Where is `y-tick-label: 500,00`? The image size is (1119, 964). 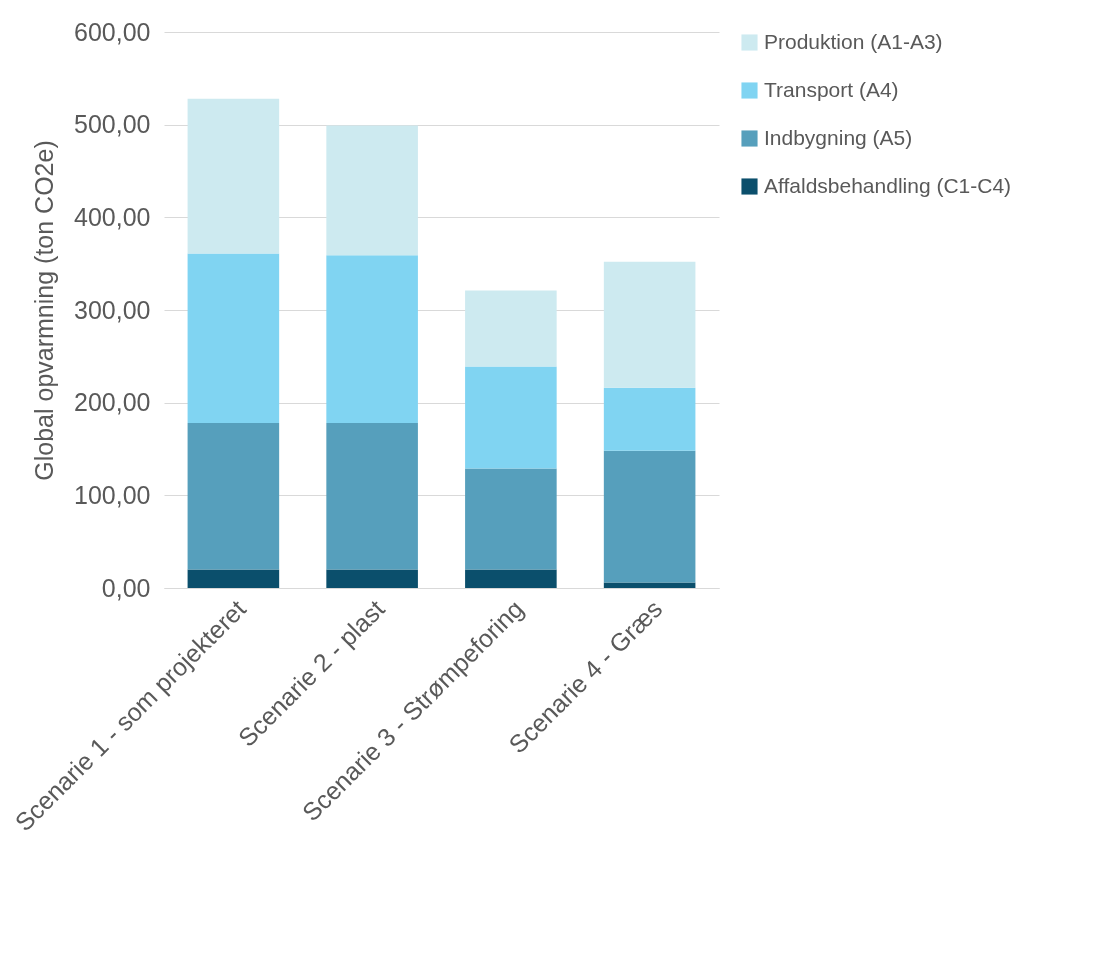
y-tick-label: 500,00 is located at coordinates (112, 124).